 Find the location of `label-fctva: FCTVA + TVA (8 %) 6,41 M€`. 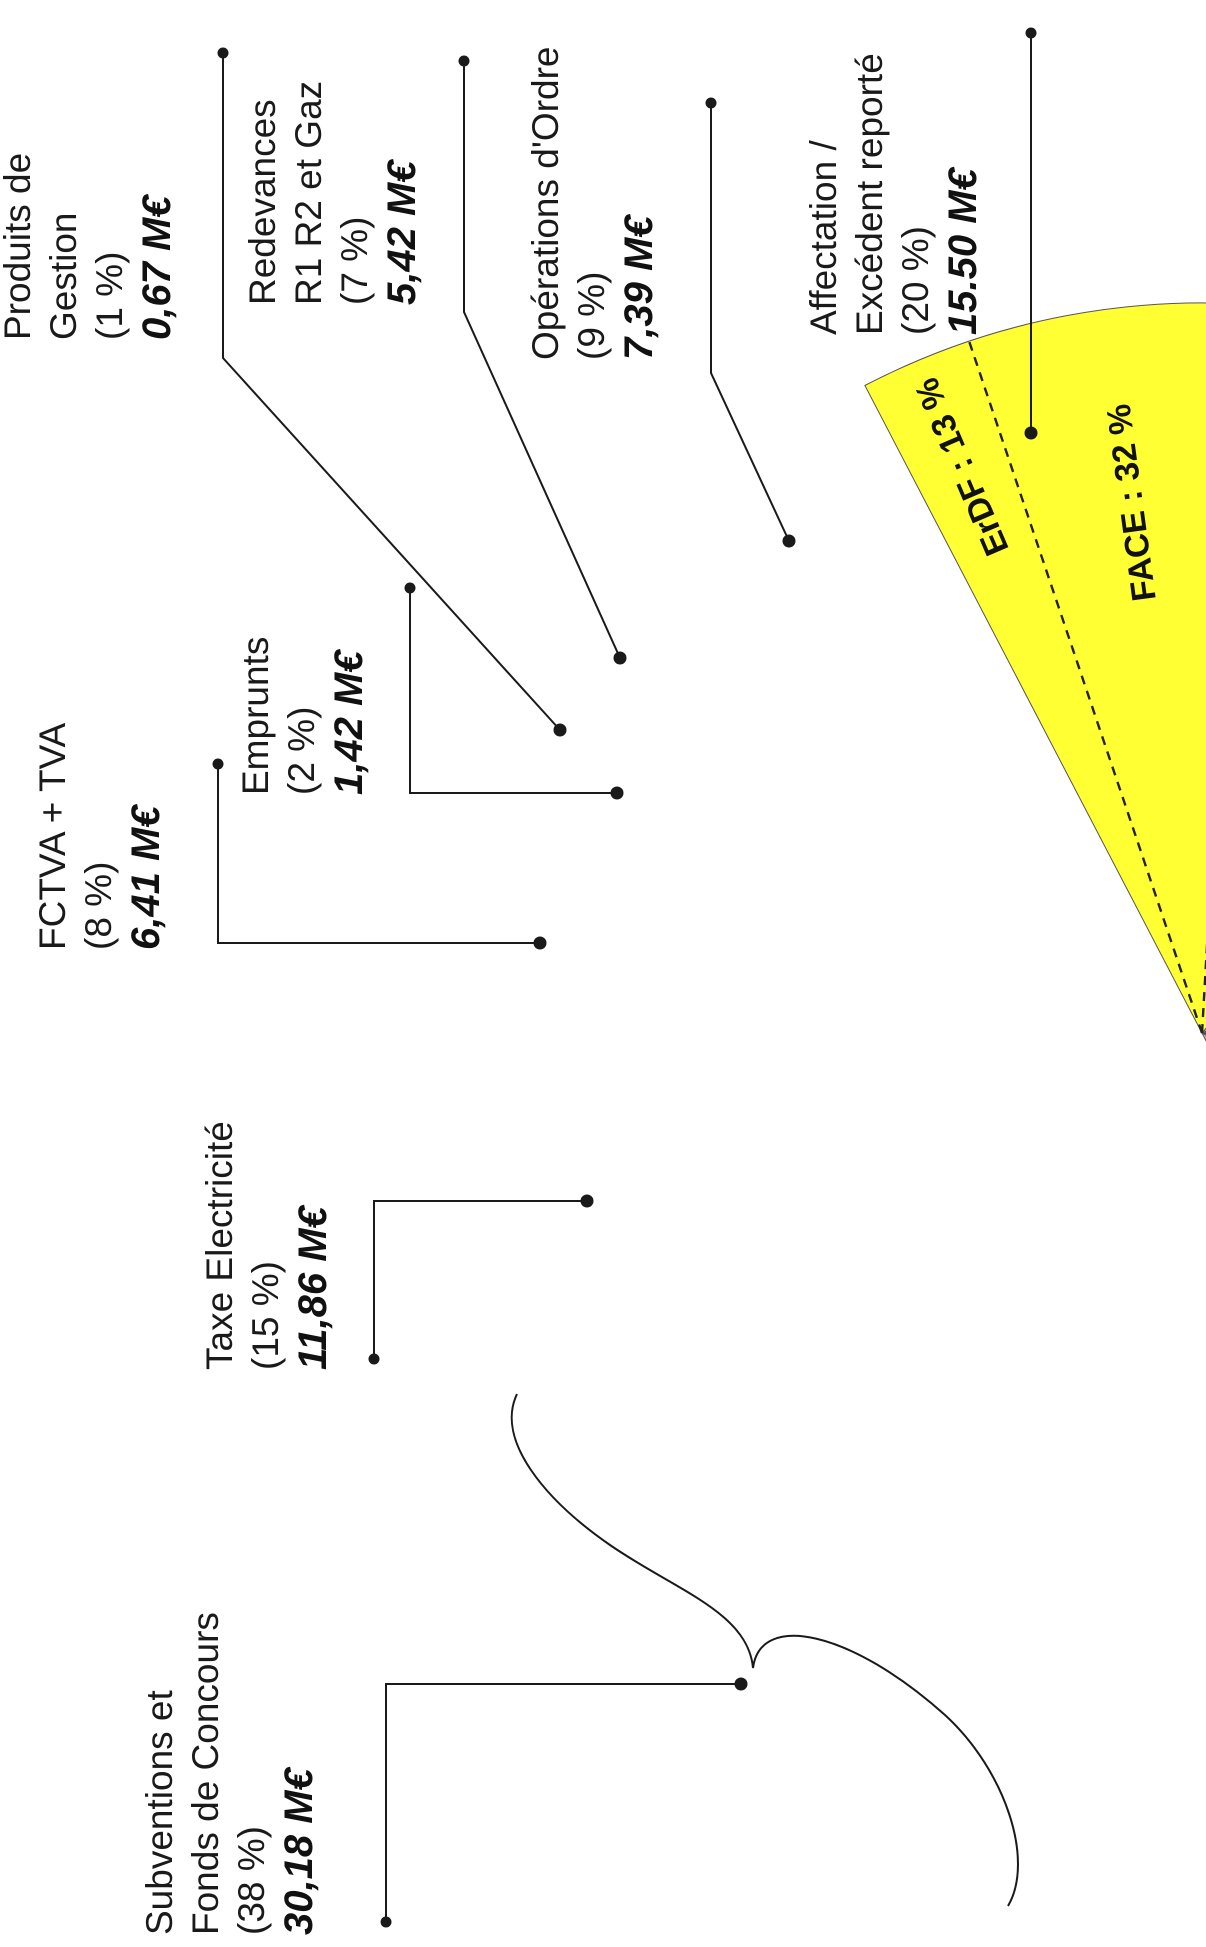

label-fctva: FCTVA + TVA (8 %) 6,41 M€ is located at coordinates (100, 836).